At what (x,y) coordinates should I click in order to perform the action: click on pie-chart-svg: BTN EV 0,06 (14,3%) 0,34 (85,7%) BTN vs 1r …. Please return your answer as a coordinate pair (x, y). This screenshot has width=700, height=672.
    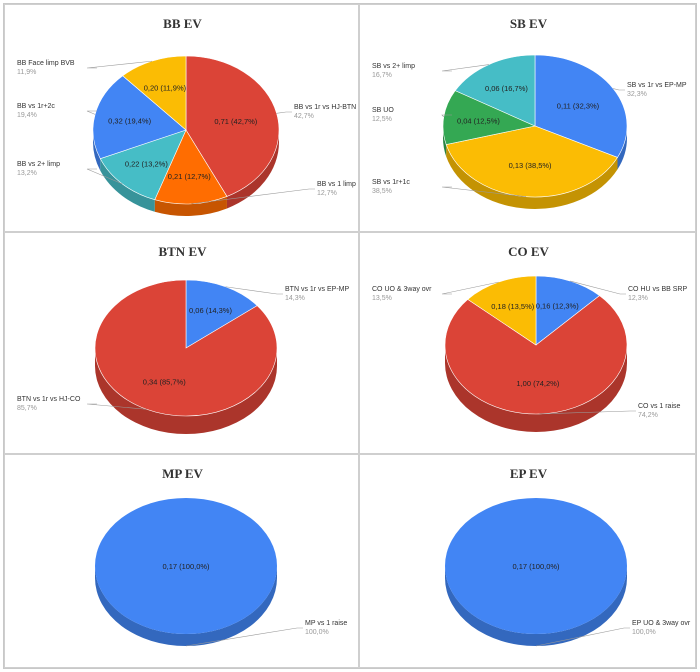
    Looking at the image, I should click on (183, 339).